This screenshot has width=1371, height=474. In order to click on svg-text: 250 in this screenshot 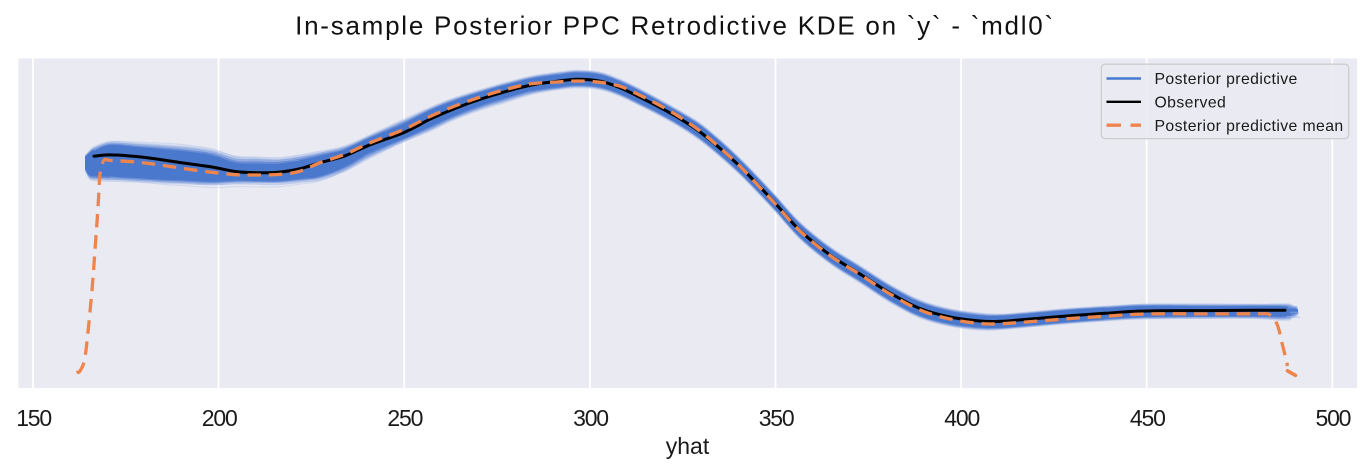, I will do `click(404, 418)`.